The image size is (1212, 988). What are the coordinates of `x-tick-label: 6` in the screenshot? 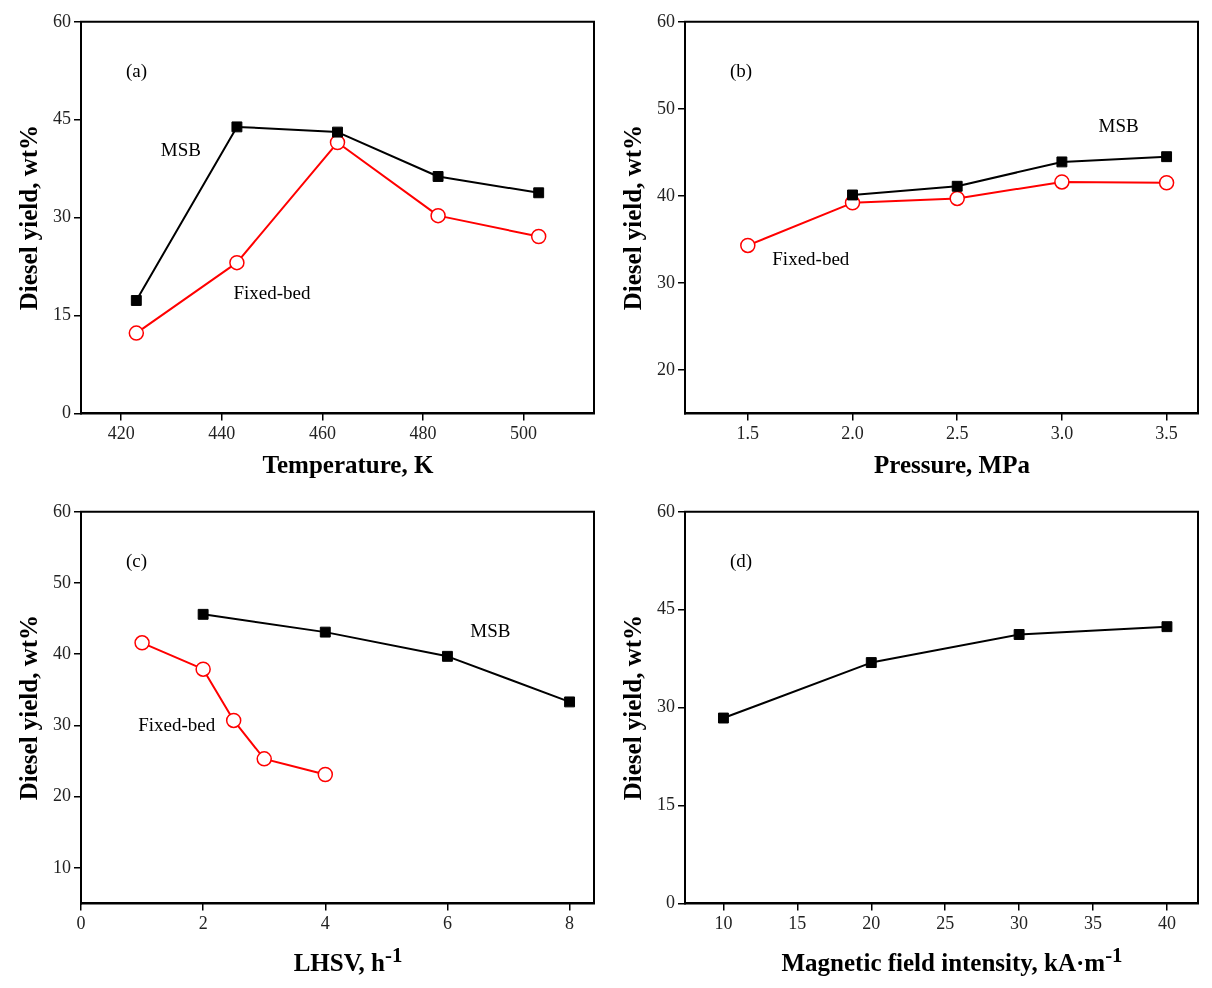 It's located at (447, 922).